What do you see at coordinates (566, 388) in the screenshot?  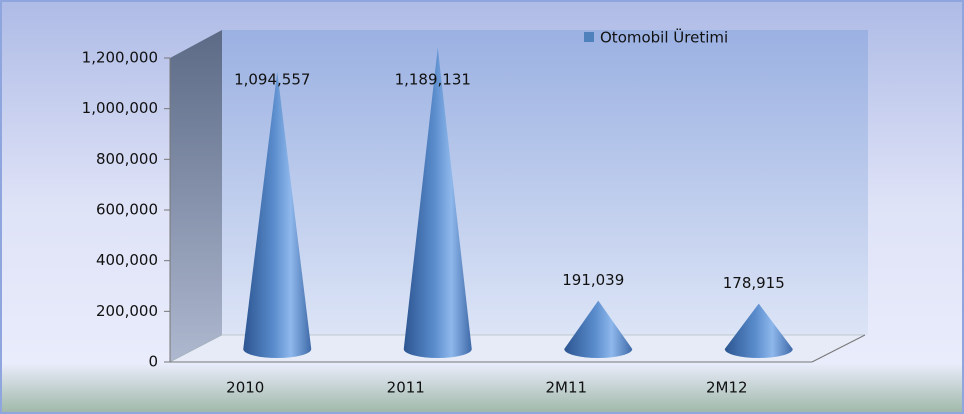 I see `x-tick-label: 2M11` at bounding box center [566, 388].